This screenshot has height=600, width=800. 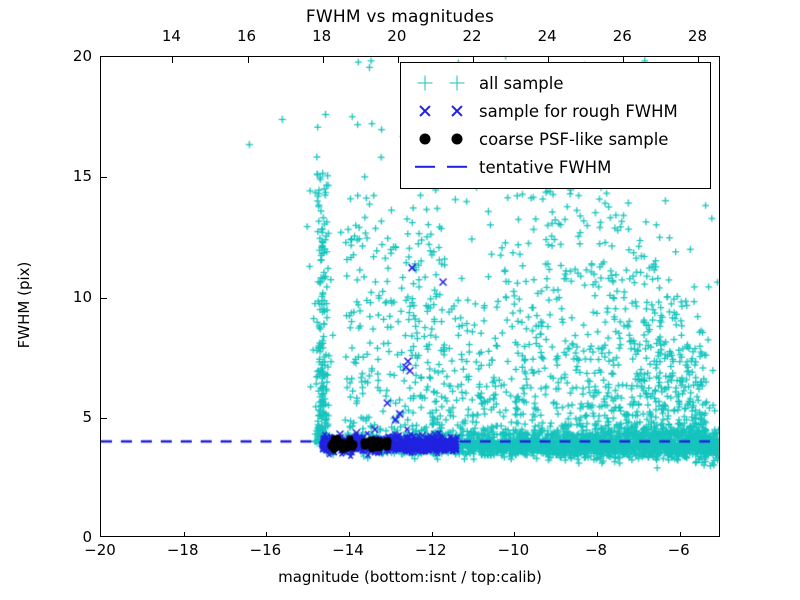 I want to click on x-tick-label-bottom: −20, so click(x=100, y=550).